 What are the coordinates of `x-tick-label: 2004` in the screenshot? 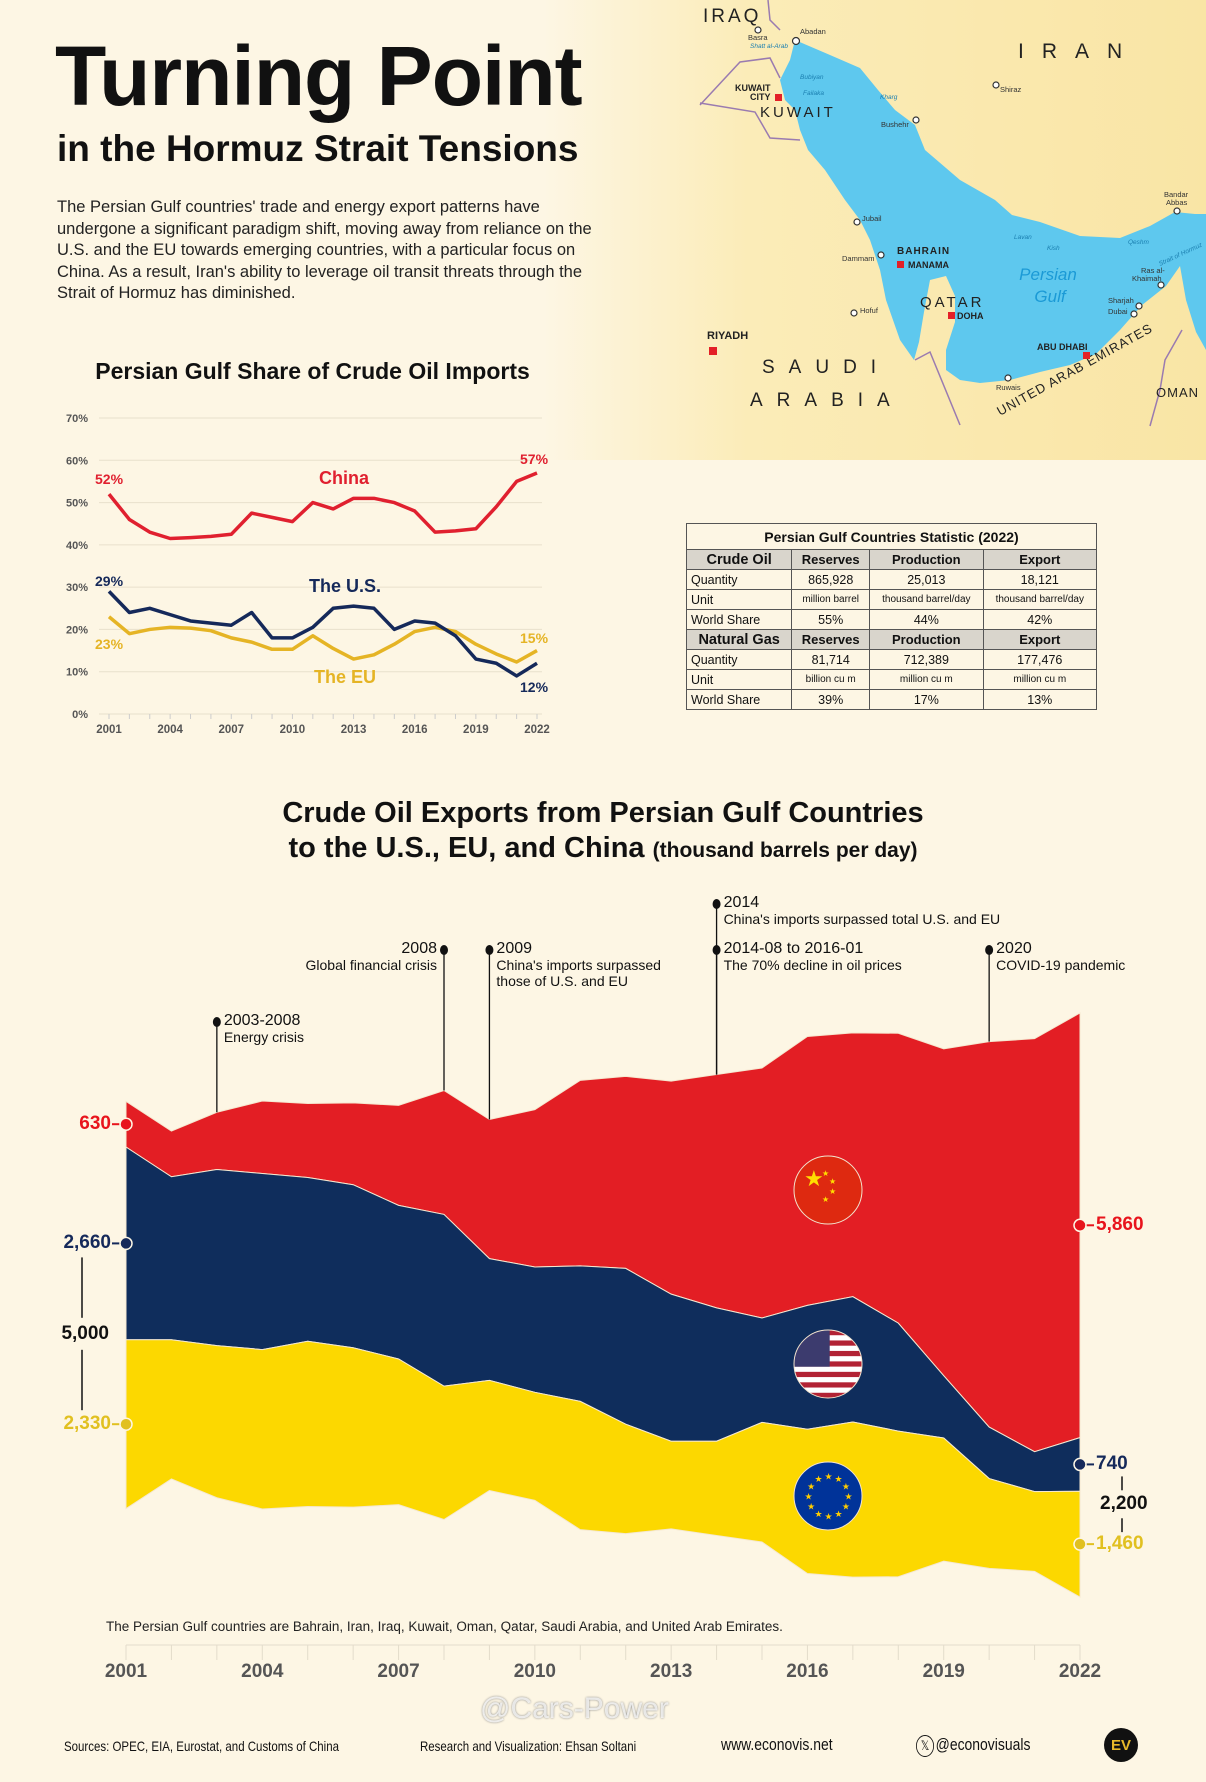 It's located at (170, 730).